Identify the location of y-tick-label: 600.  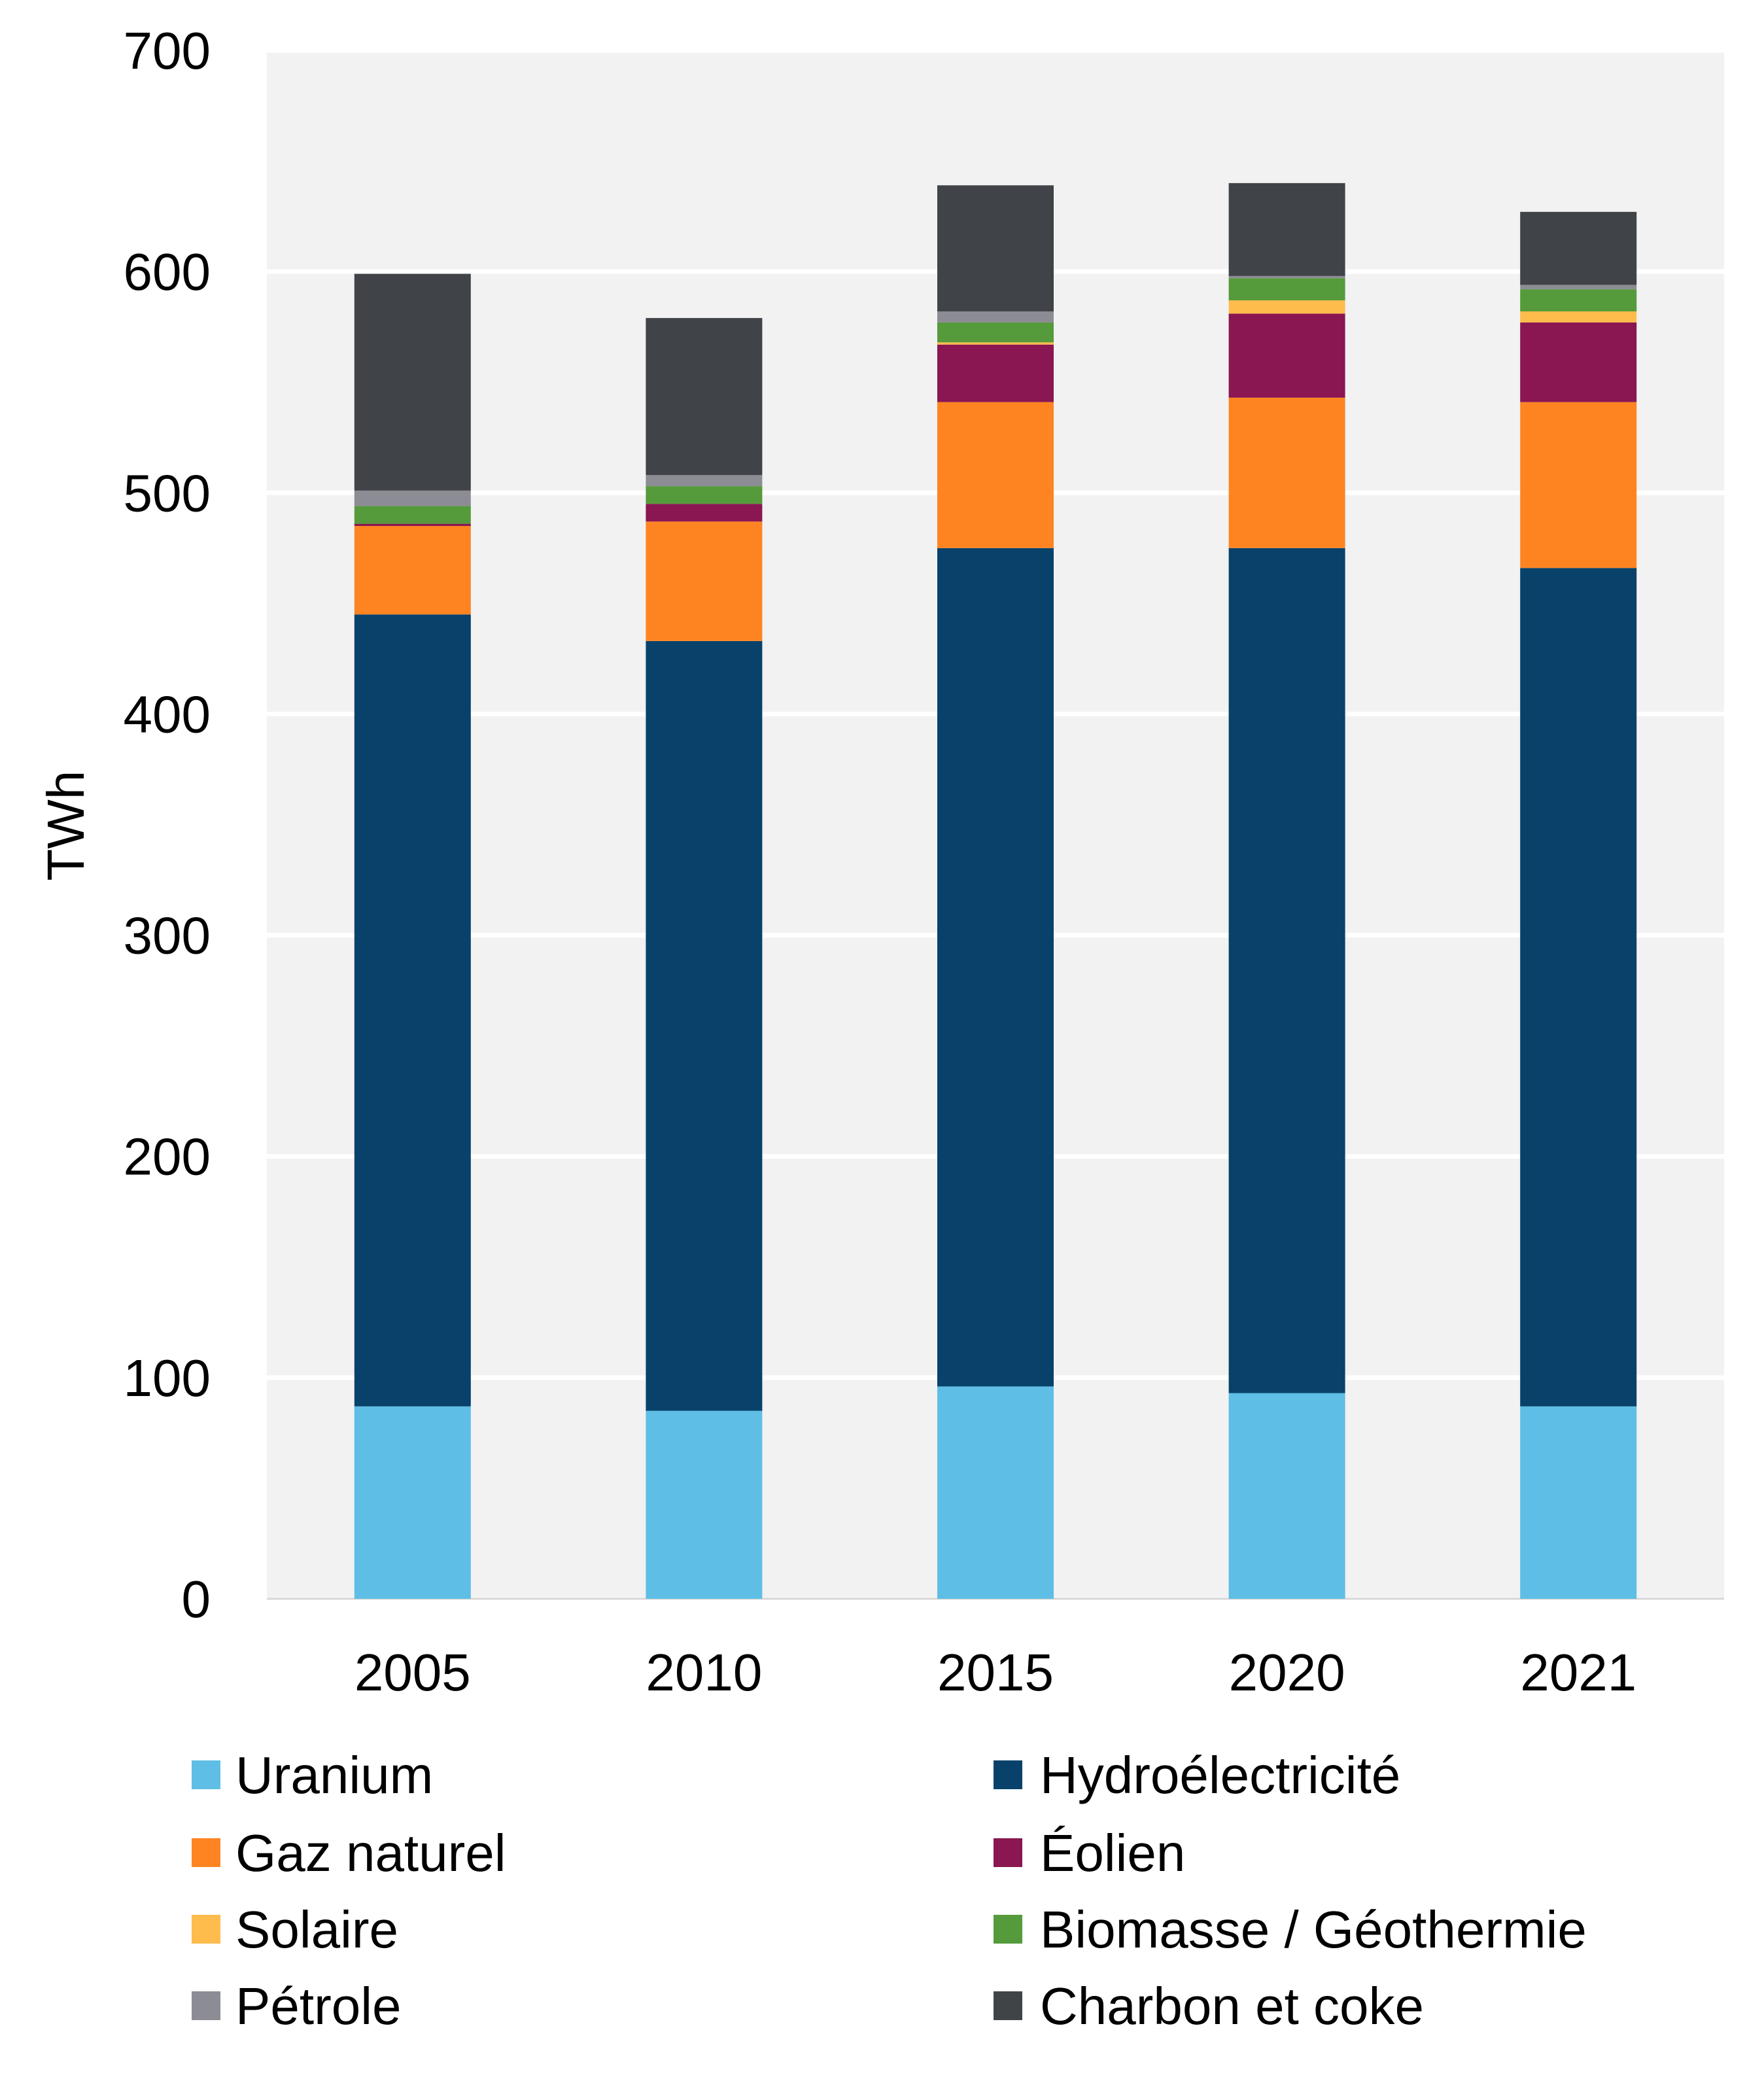
(168, 272).